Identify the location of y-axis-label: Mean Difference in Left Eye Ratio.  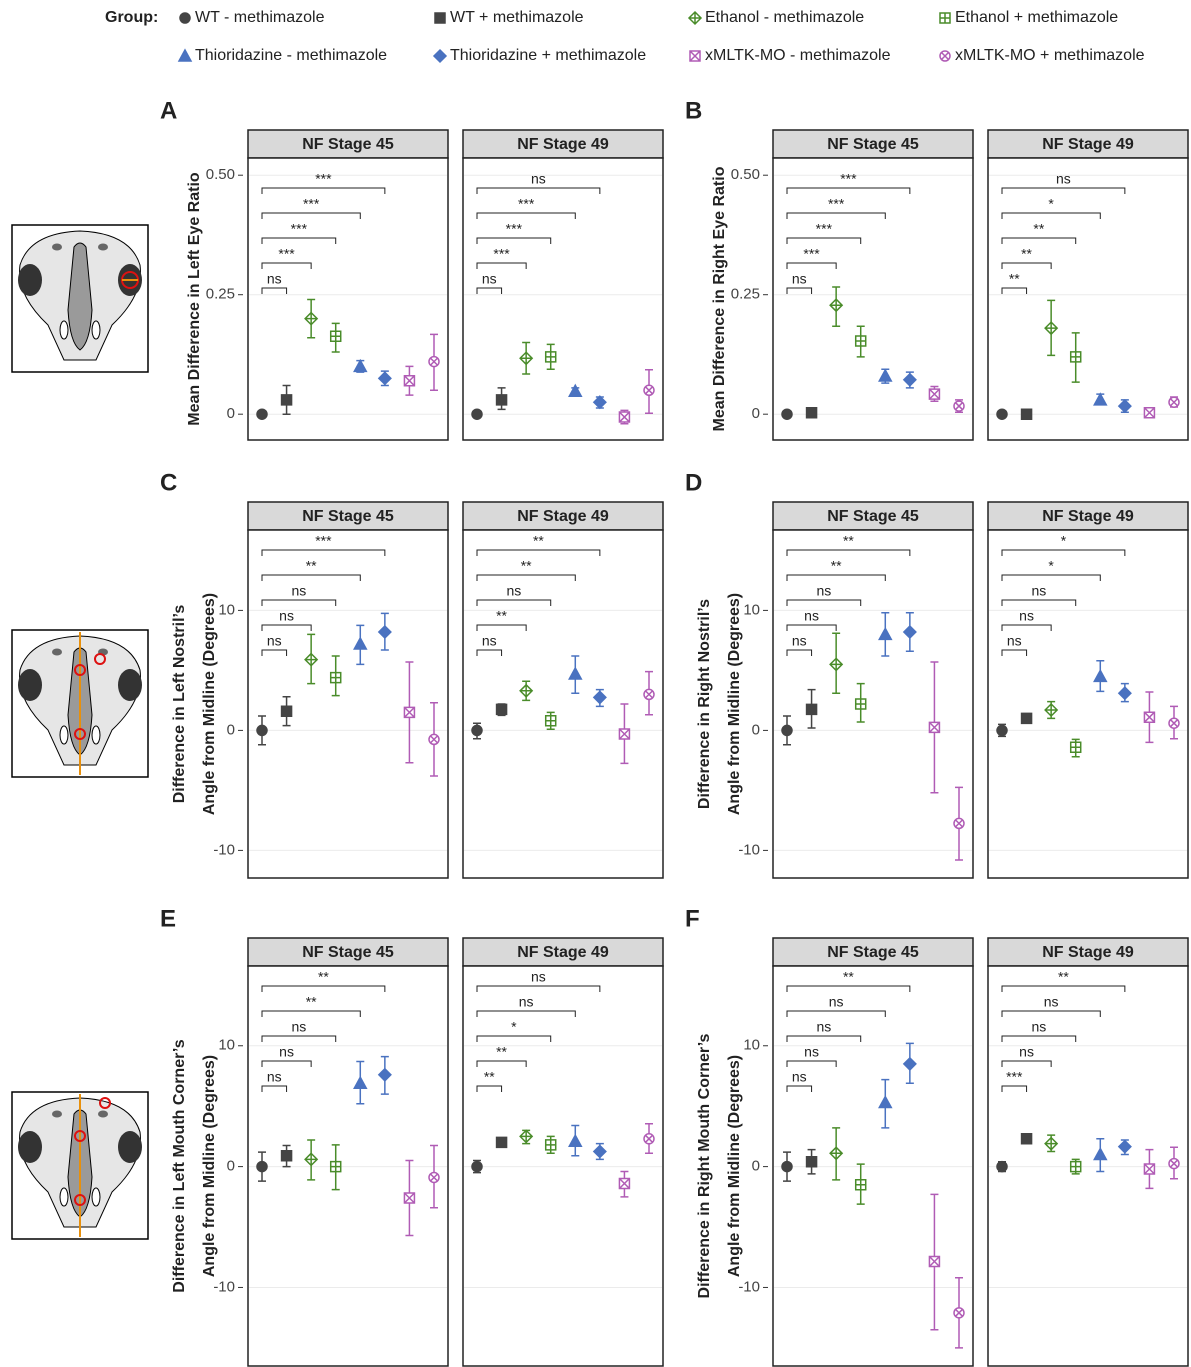
(194, 299).